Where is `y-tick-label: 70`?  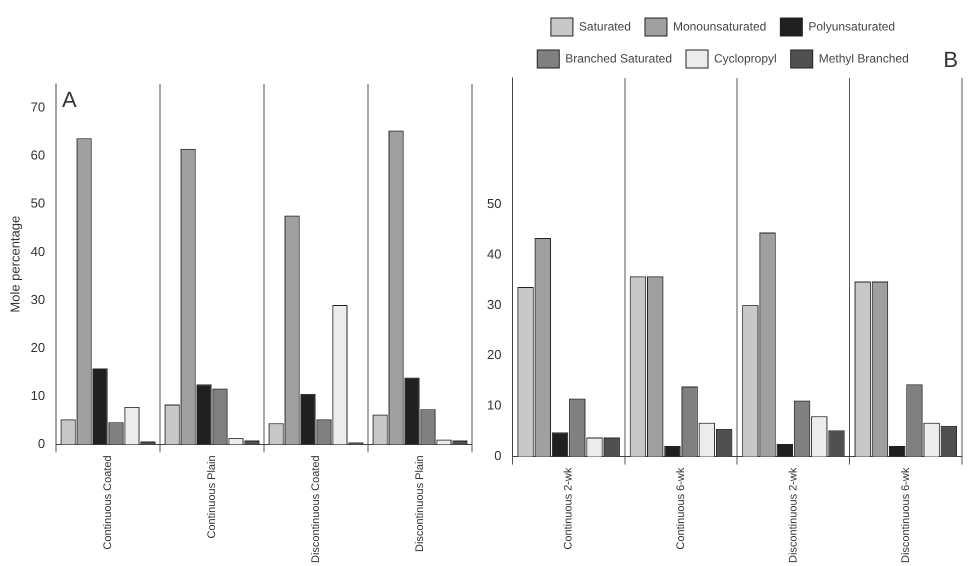
y-tick-label: 70 is located at coordinates (38, 107).